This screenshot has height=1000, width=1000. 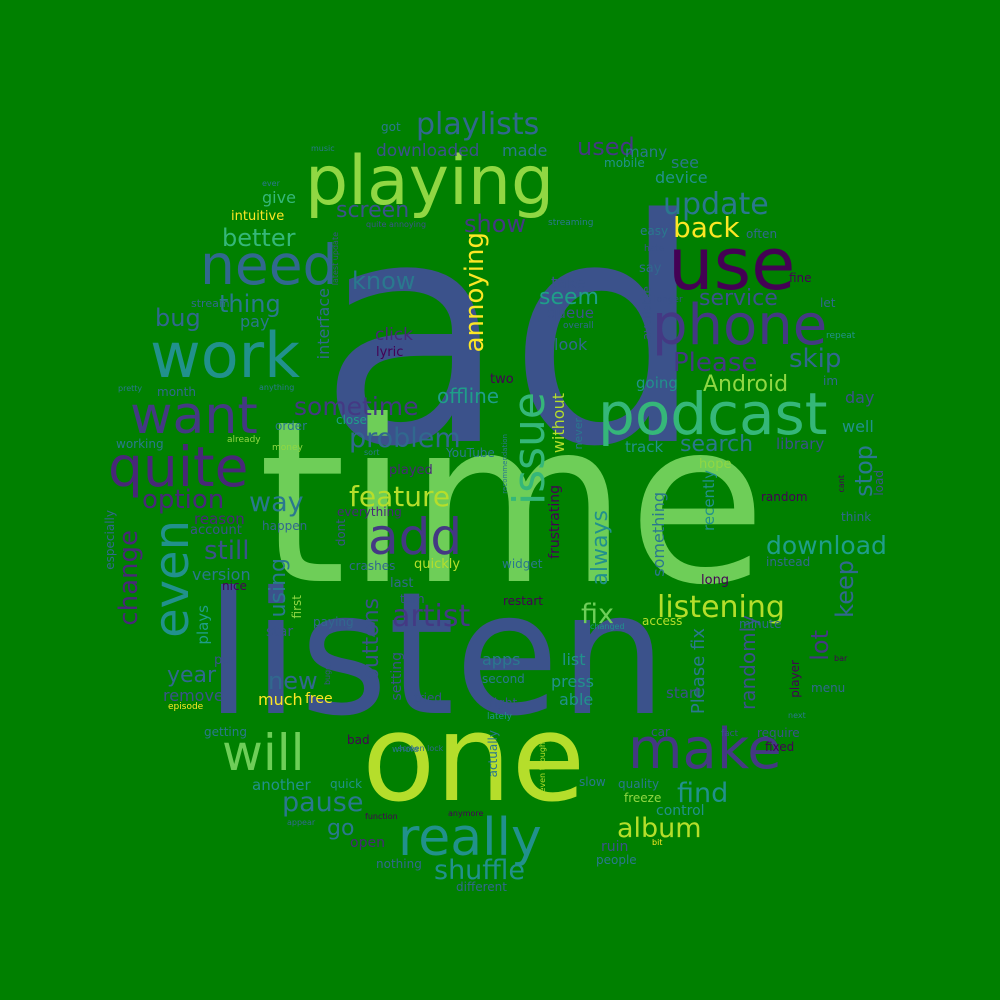 I want to click on cloud-word-paying: paying, so click(x=333, y=622).